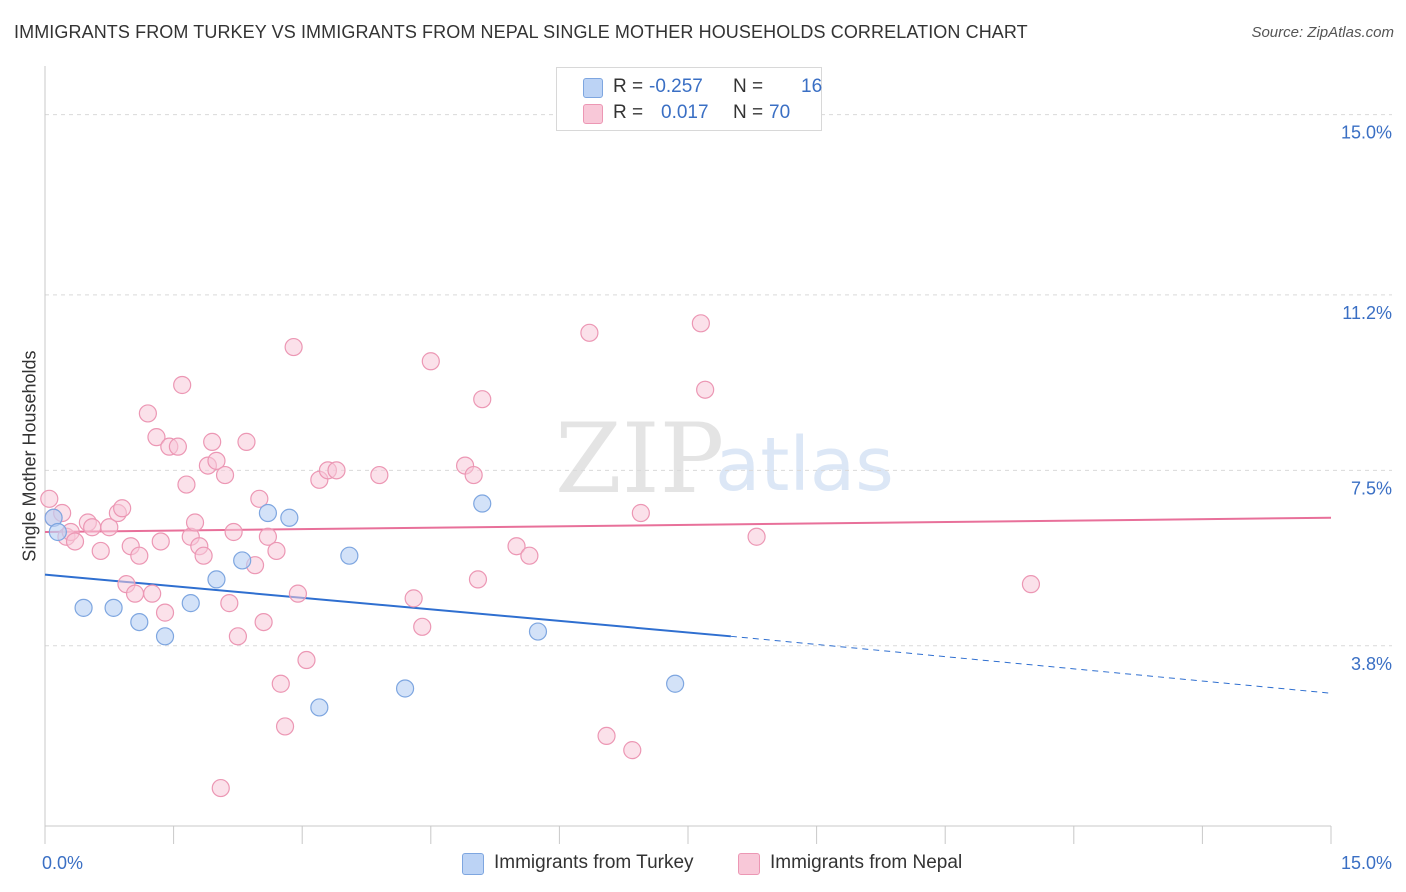  Describe the element at coordinates (1366, 133) in the screenshot. I see `y-tick-label: 15.0%` at that location.